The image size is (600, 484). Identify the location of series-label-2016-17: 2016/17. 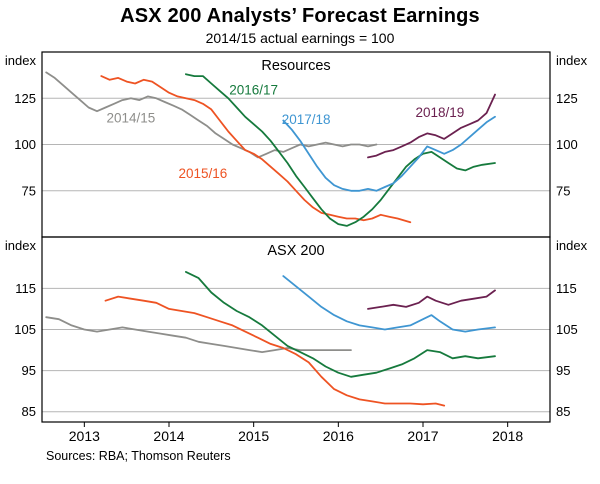
(253, 90).